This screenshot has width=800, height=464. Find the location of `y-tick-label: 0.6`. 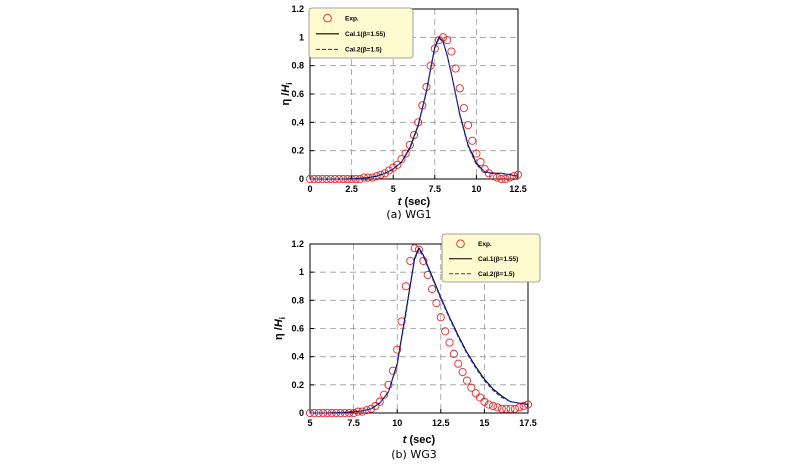

y-tick-label: 0.6 is located at coordinates (297, 94).